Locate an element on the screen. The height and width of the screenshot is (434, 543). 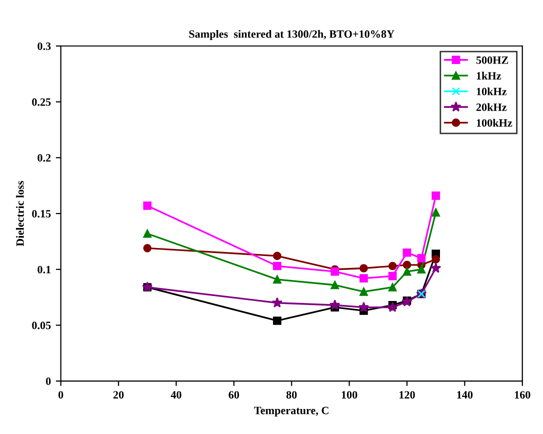
x-tick-label: 20 is located at coordinates (118, 395).